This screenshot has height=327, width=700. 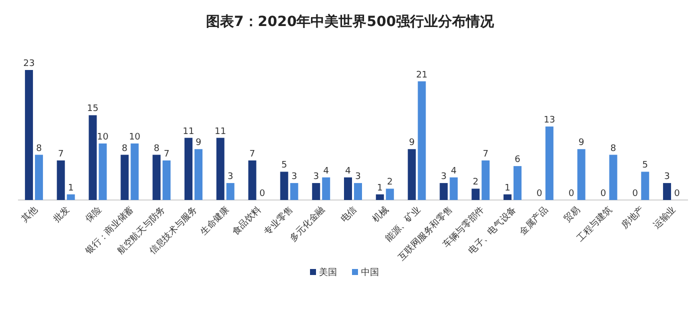 I want to click on x-tick-label: 电信, so click(x=349, y=214).